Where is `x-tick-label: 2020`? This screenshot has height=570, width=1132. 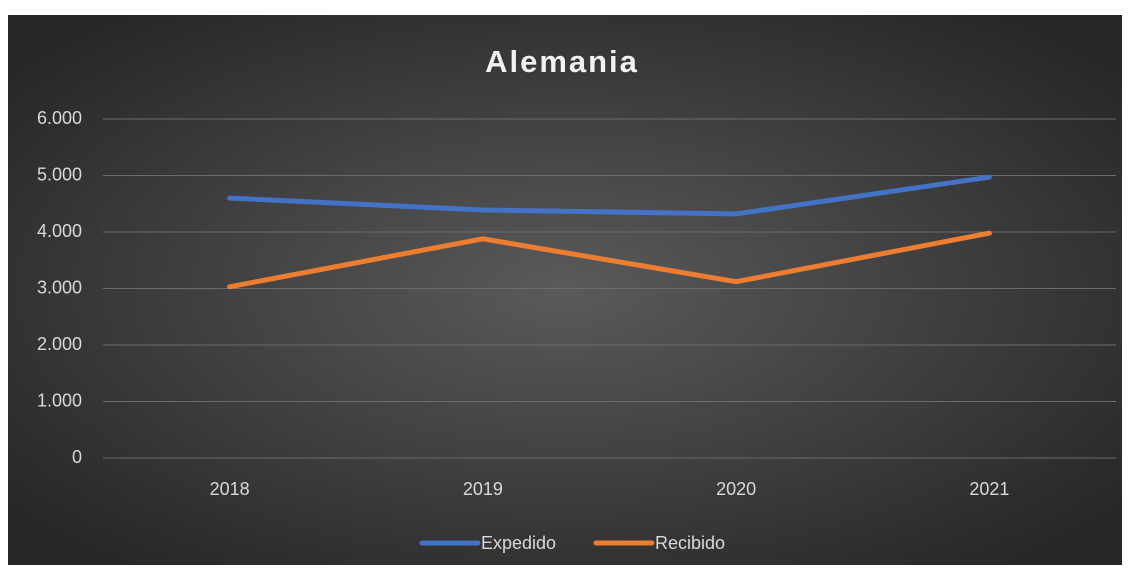 x-tick-label: 2020 is located at coordinates (736, 489).